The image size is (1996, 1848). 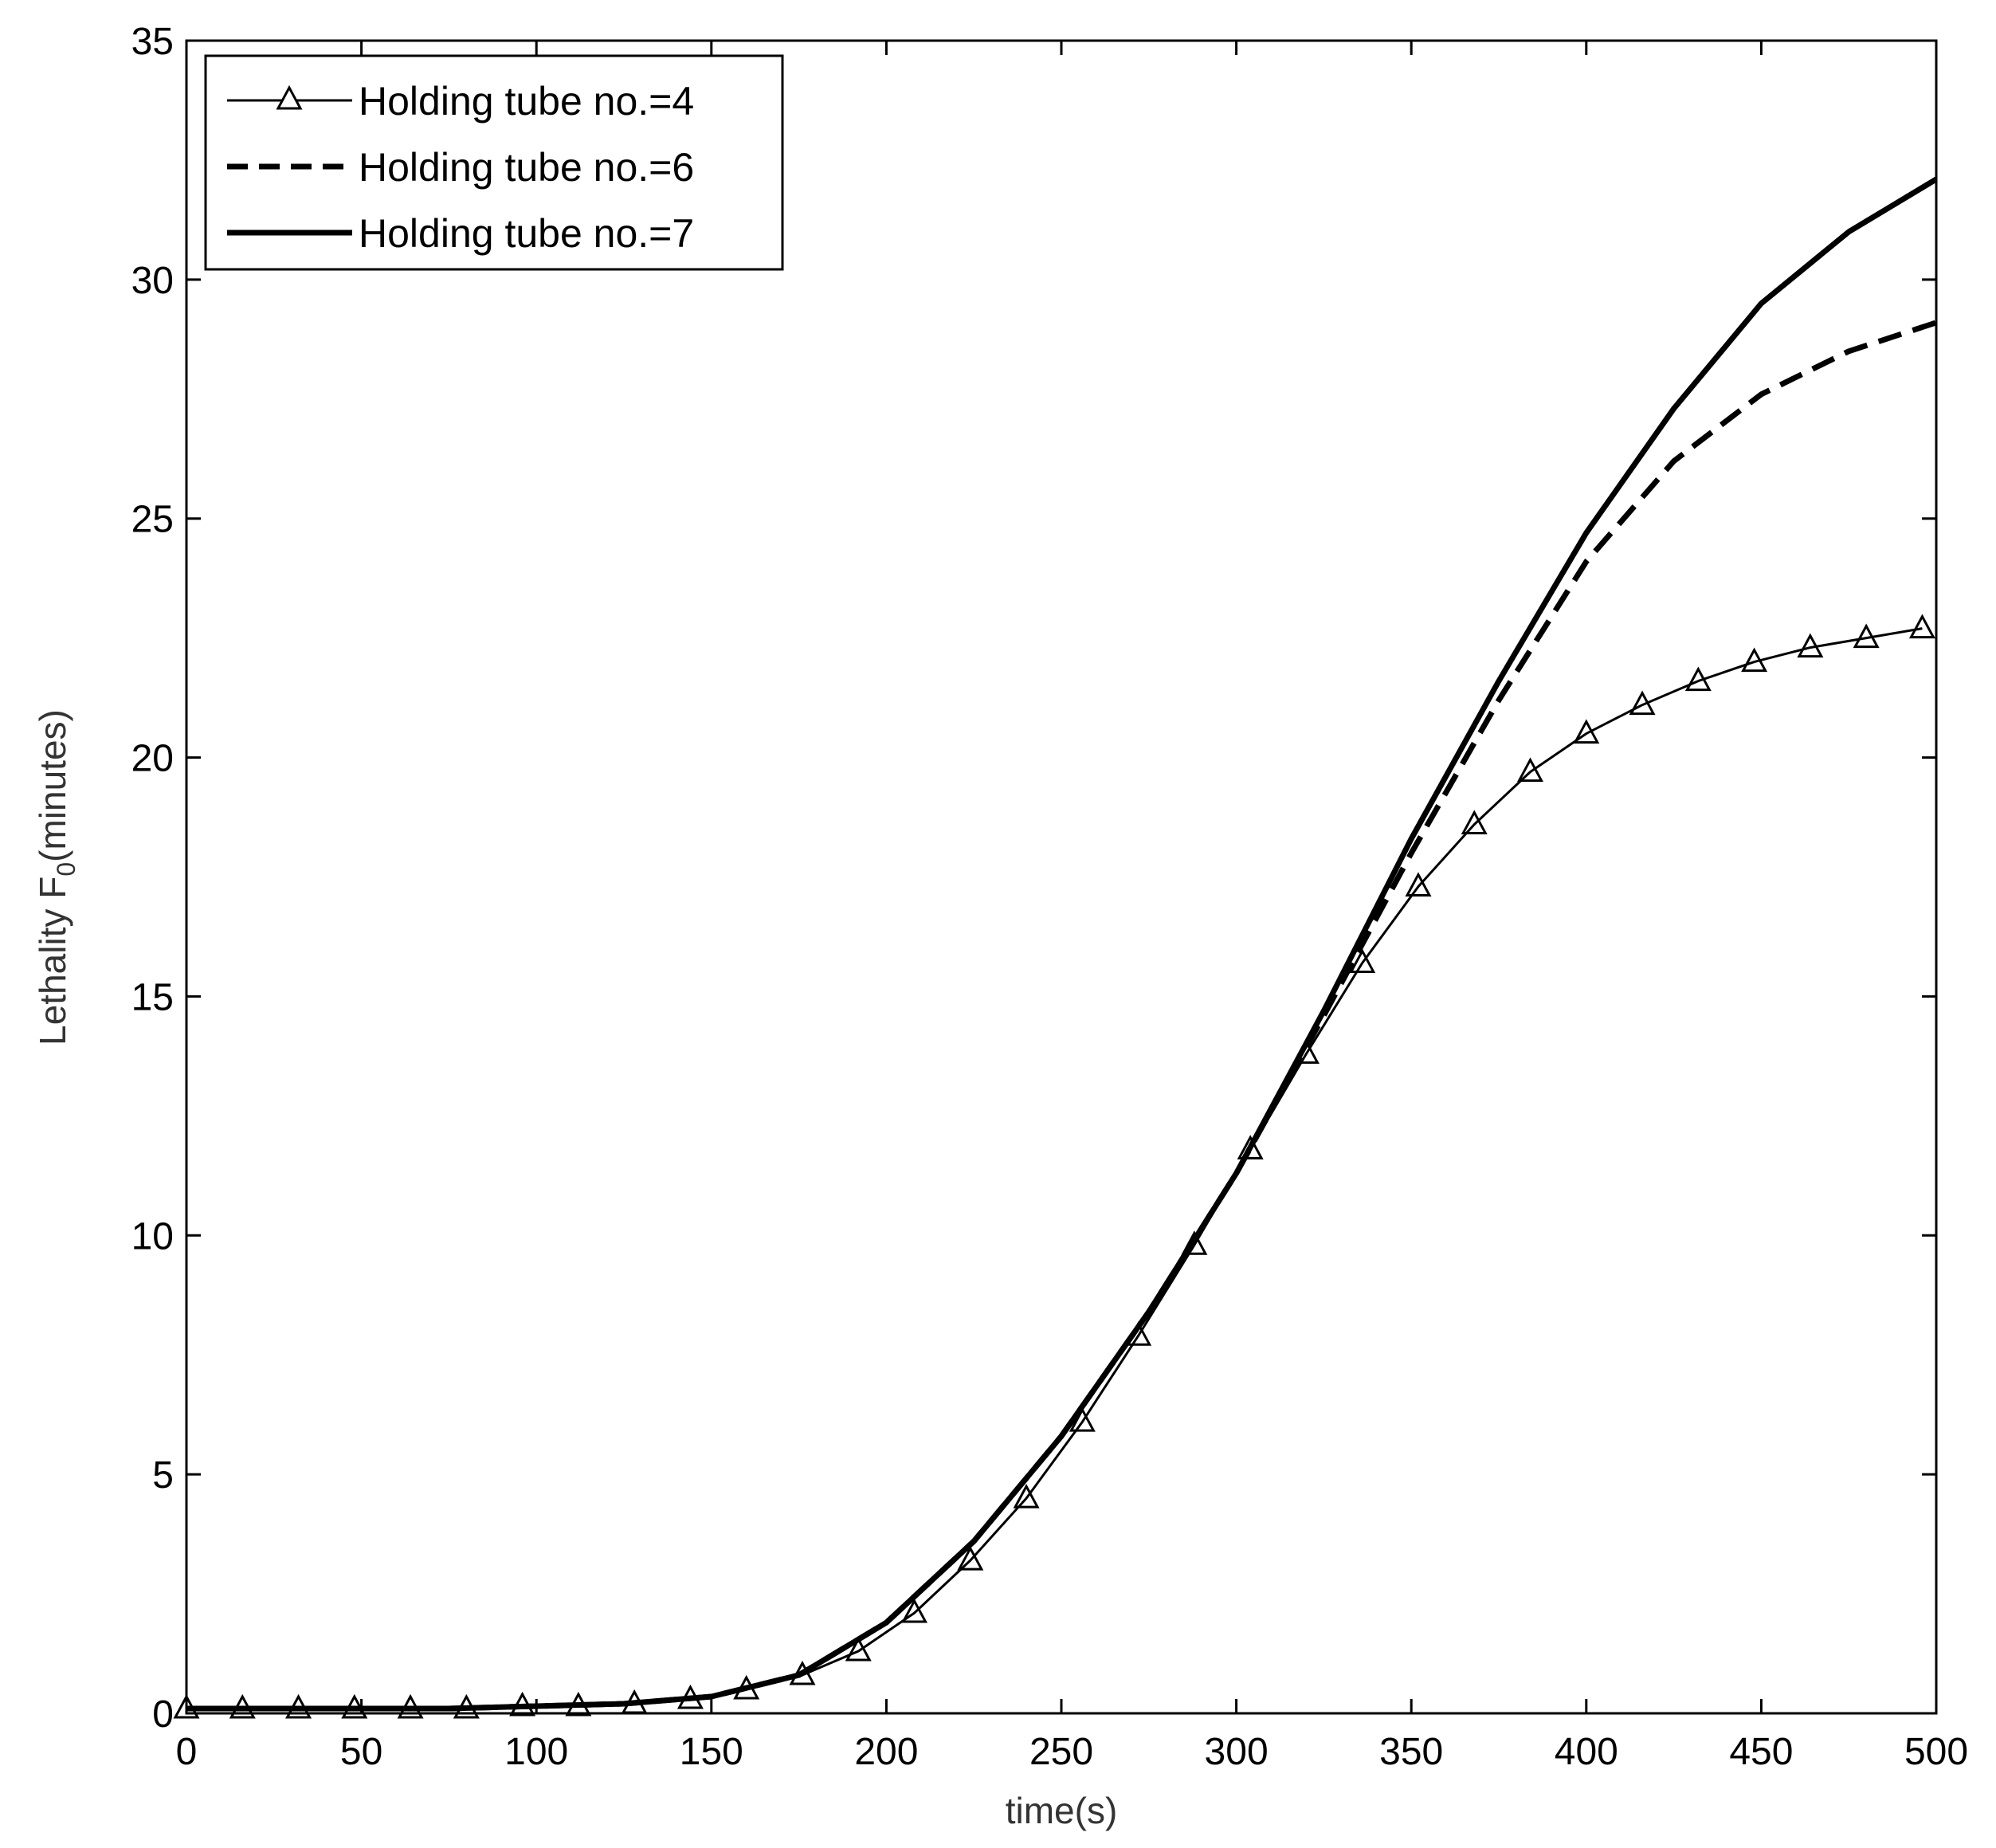 What do you see at coordinates (536, 1752) in the screenshot?
I see `x-tick-label: 100` at bounding box center [536, 1752].